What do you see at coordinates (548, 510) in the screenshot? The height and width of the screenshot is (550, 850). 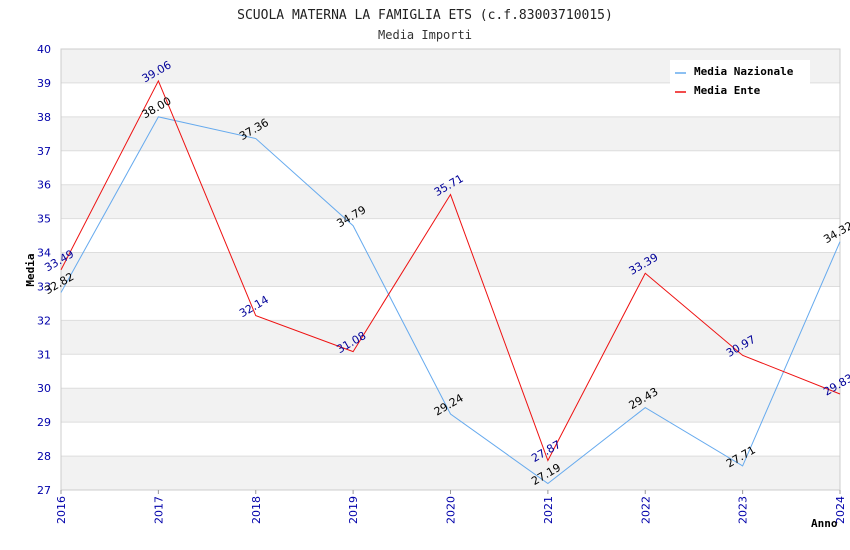 I see `x-tick-label: 2021` at bounding box center [548, 510].